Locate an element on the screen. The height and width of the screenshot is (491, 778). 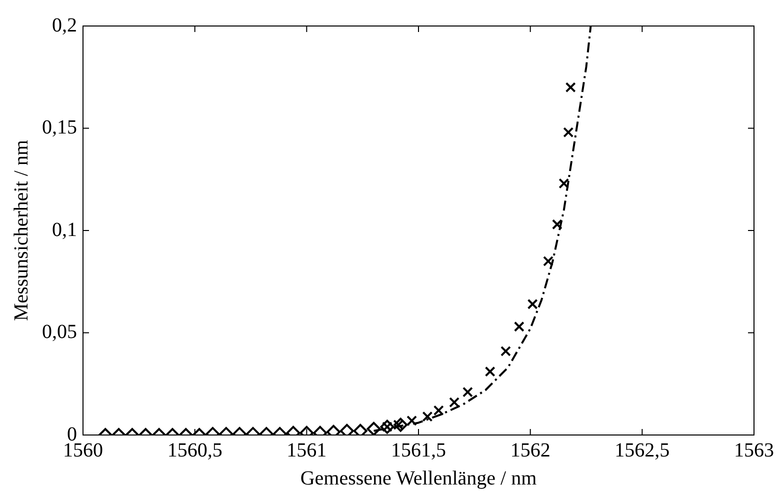
x-tick-label: 1560,5 is located at coordinates (194, 450).